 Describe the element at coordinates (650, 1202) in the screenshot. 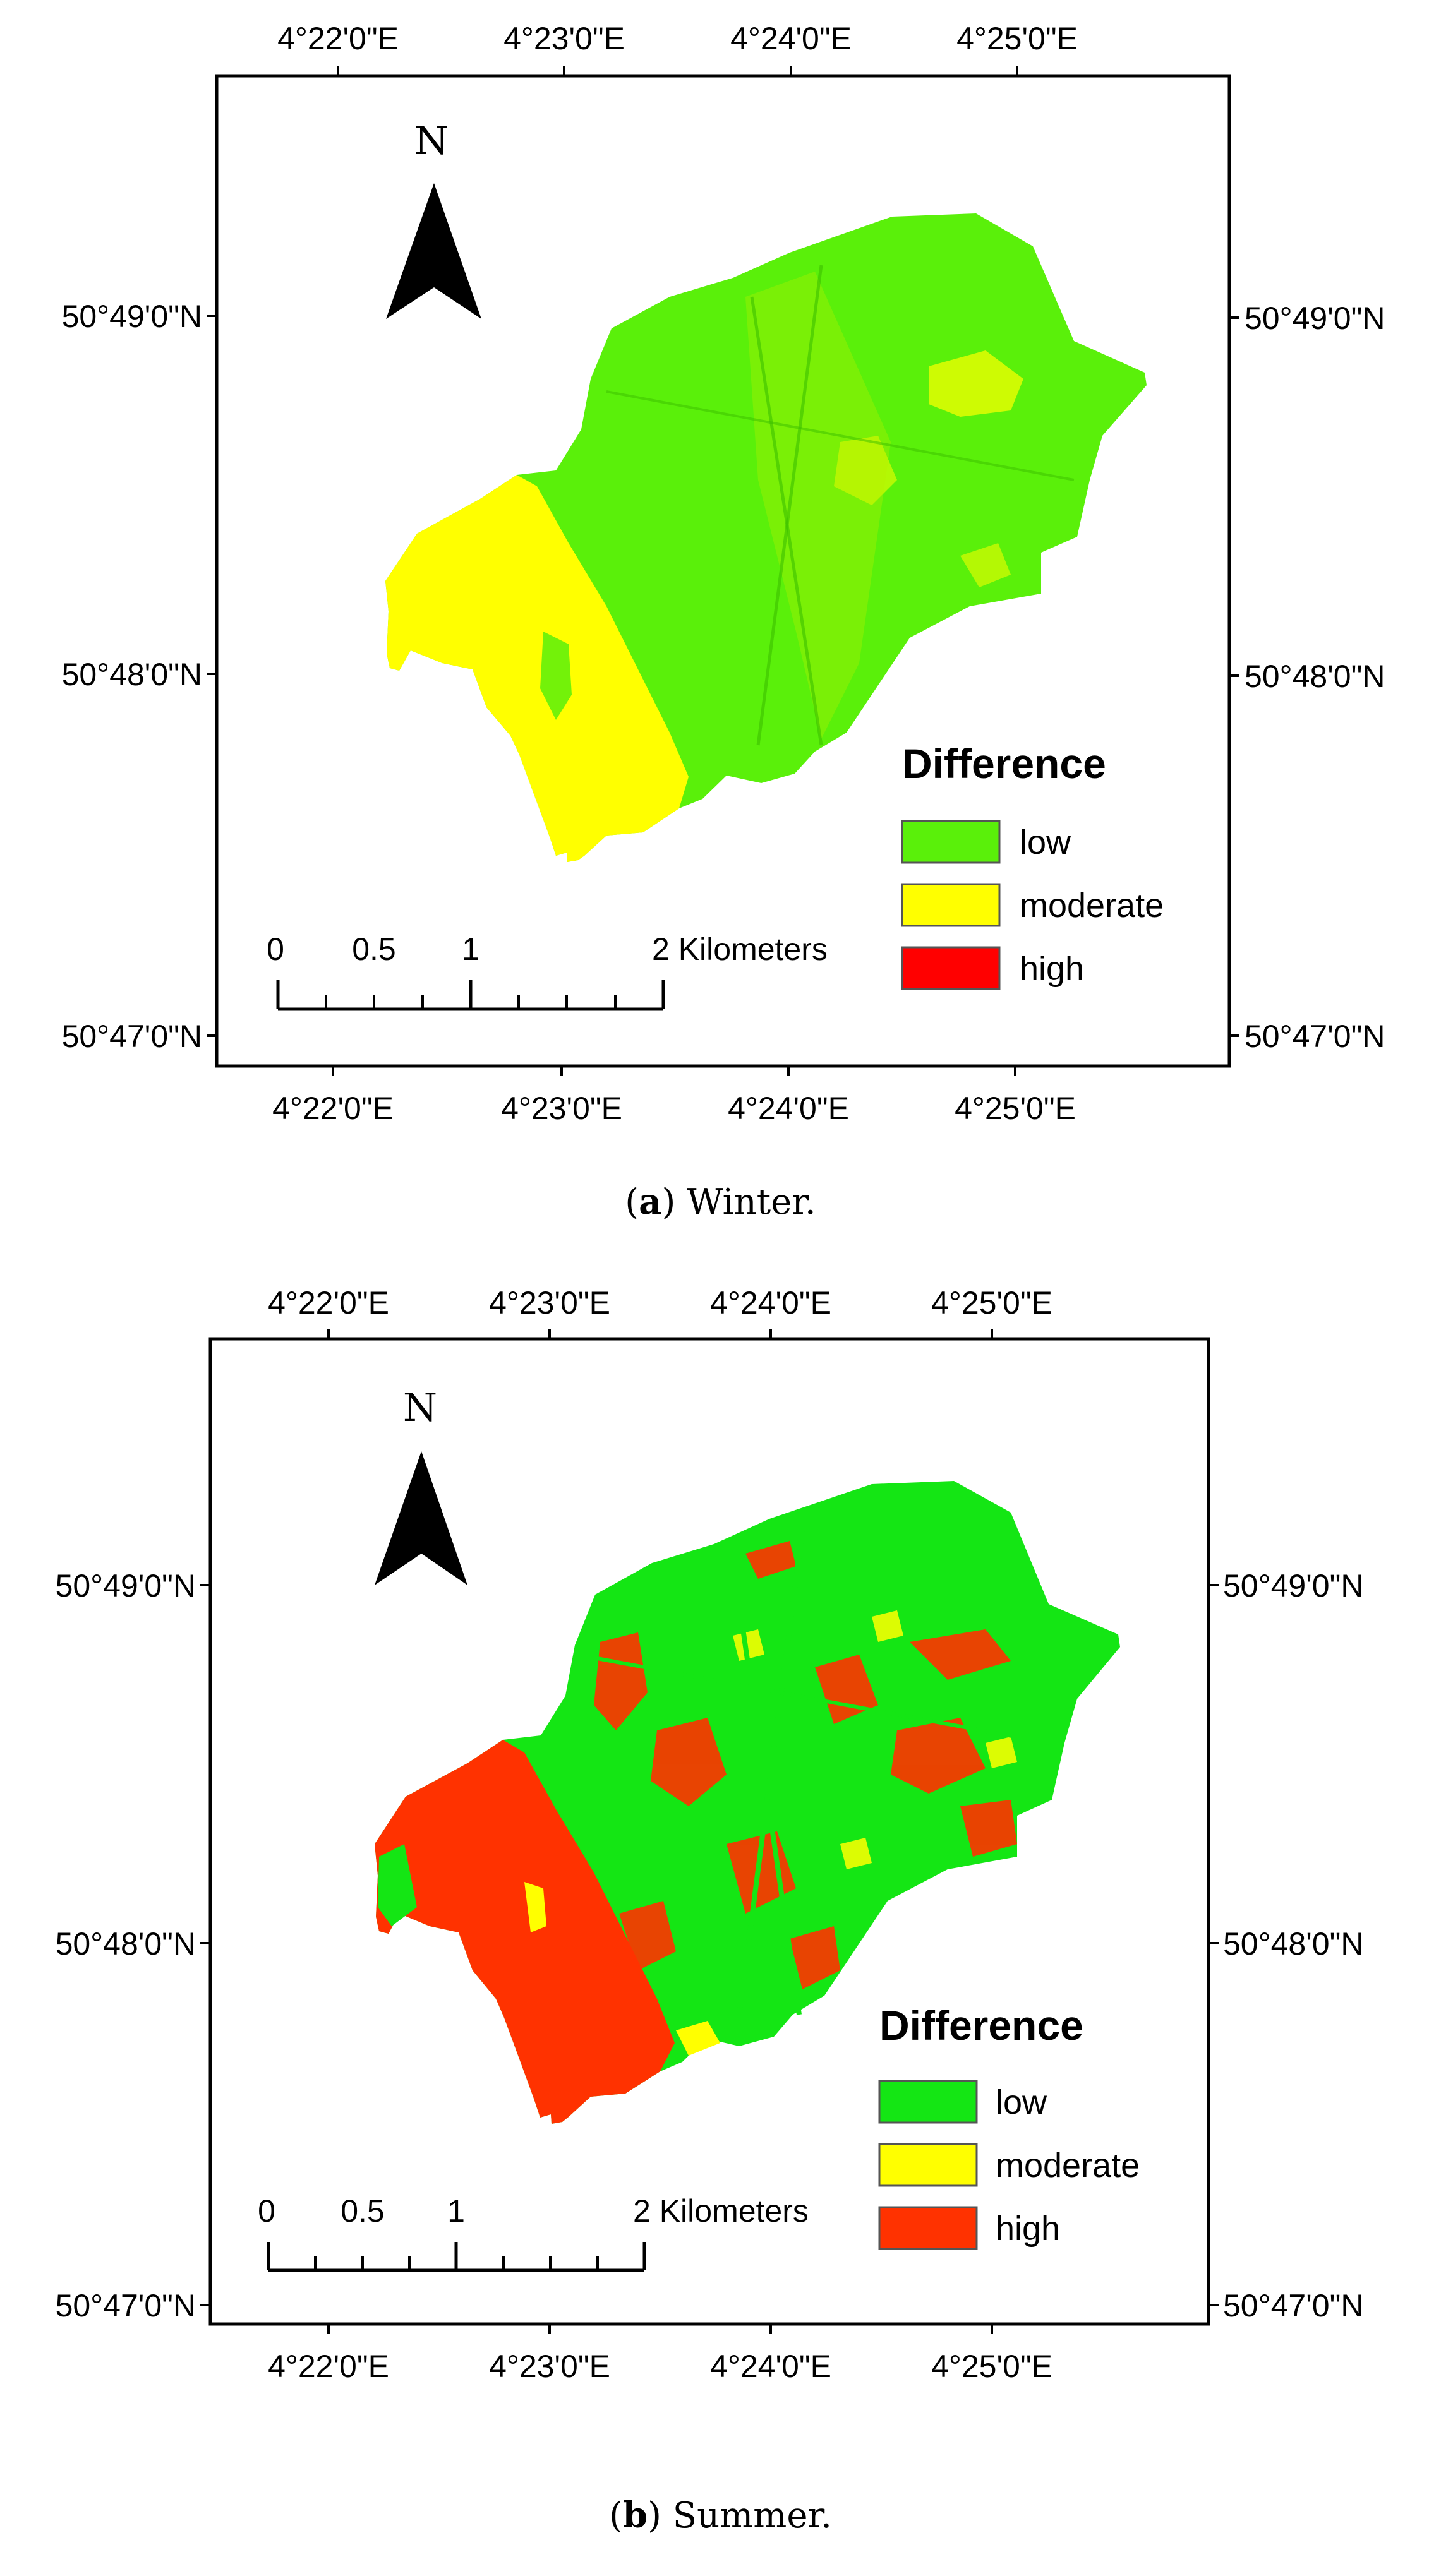

I see `caption-letter: a` at that location.